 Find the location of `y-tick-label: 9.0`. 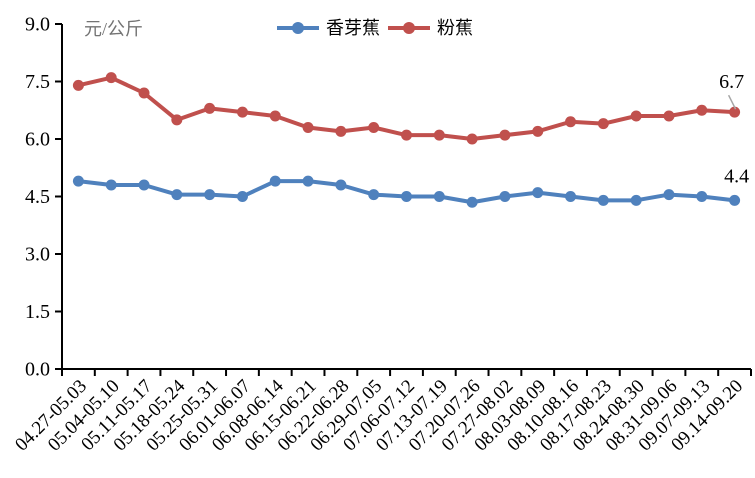

y-tick-label: 9.0 is located at coordinates (37, 25).